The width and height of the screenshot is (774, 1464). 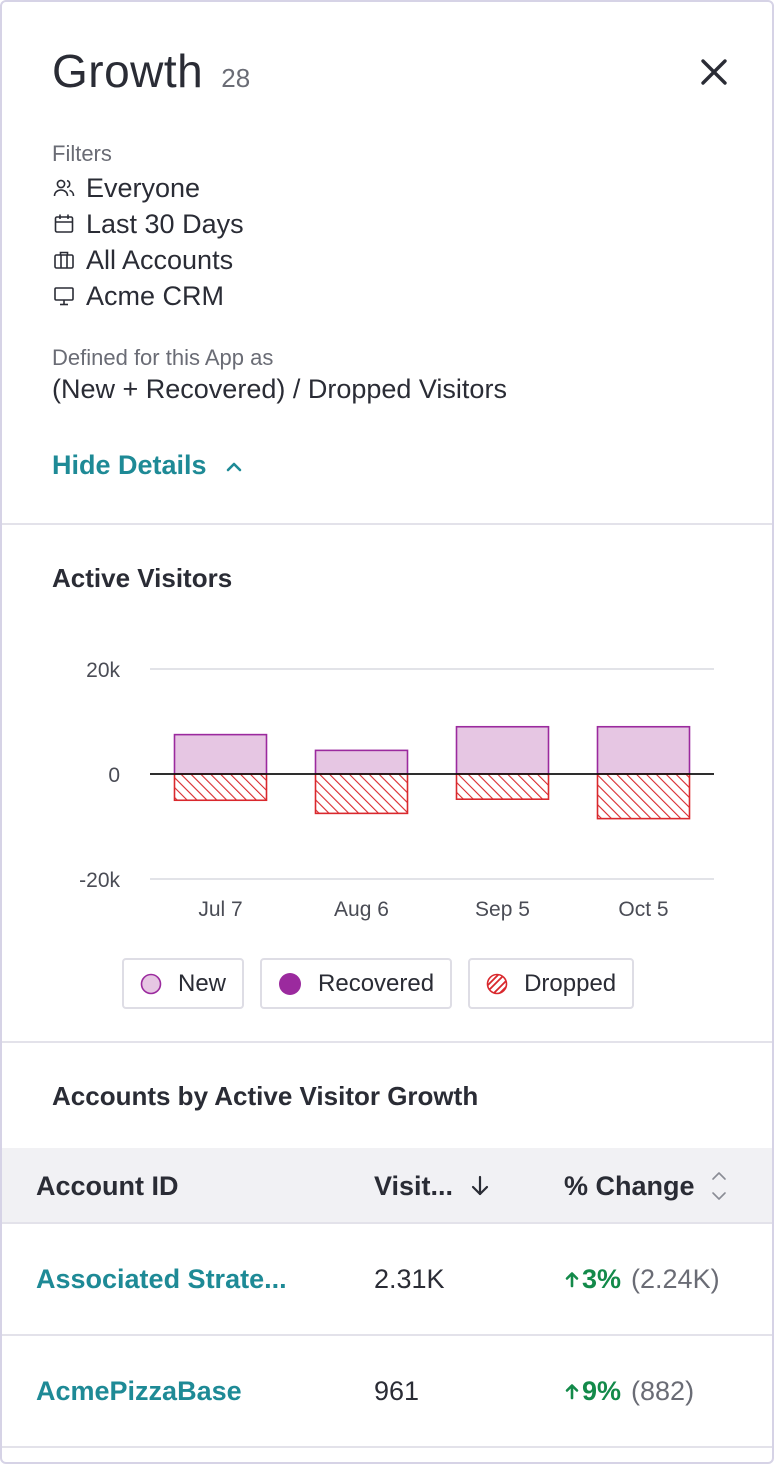 I want to click on definition-formula: (New + Recovered) / Dropped Visitors, so click(x=279, y=389).